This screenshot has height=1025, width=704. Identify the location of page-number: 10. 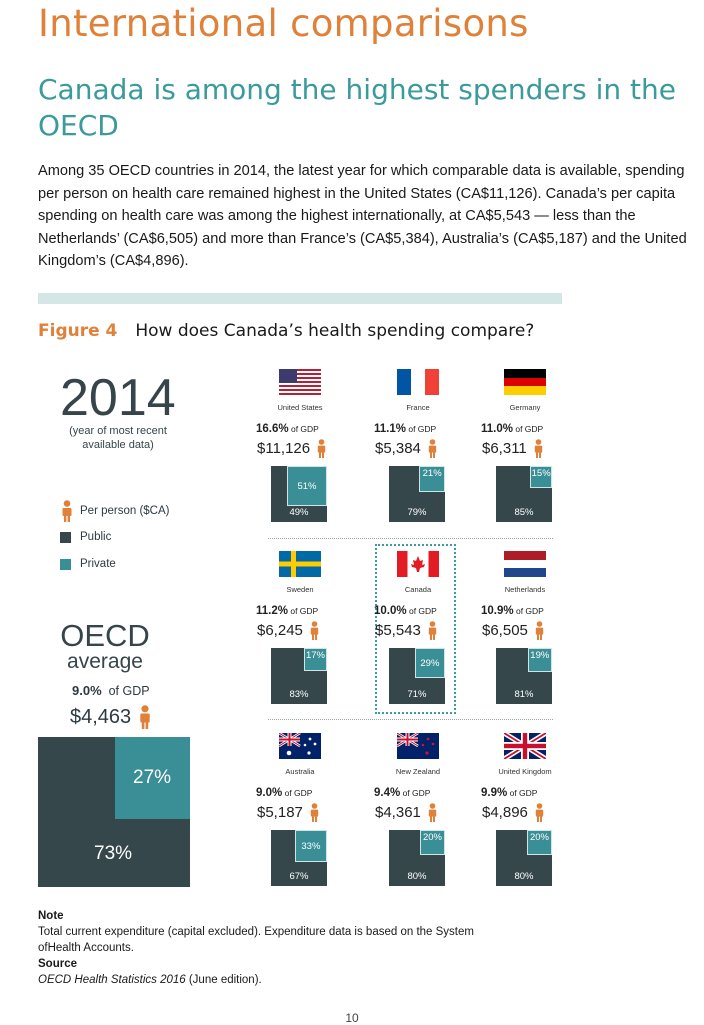
(352, 1018).